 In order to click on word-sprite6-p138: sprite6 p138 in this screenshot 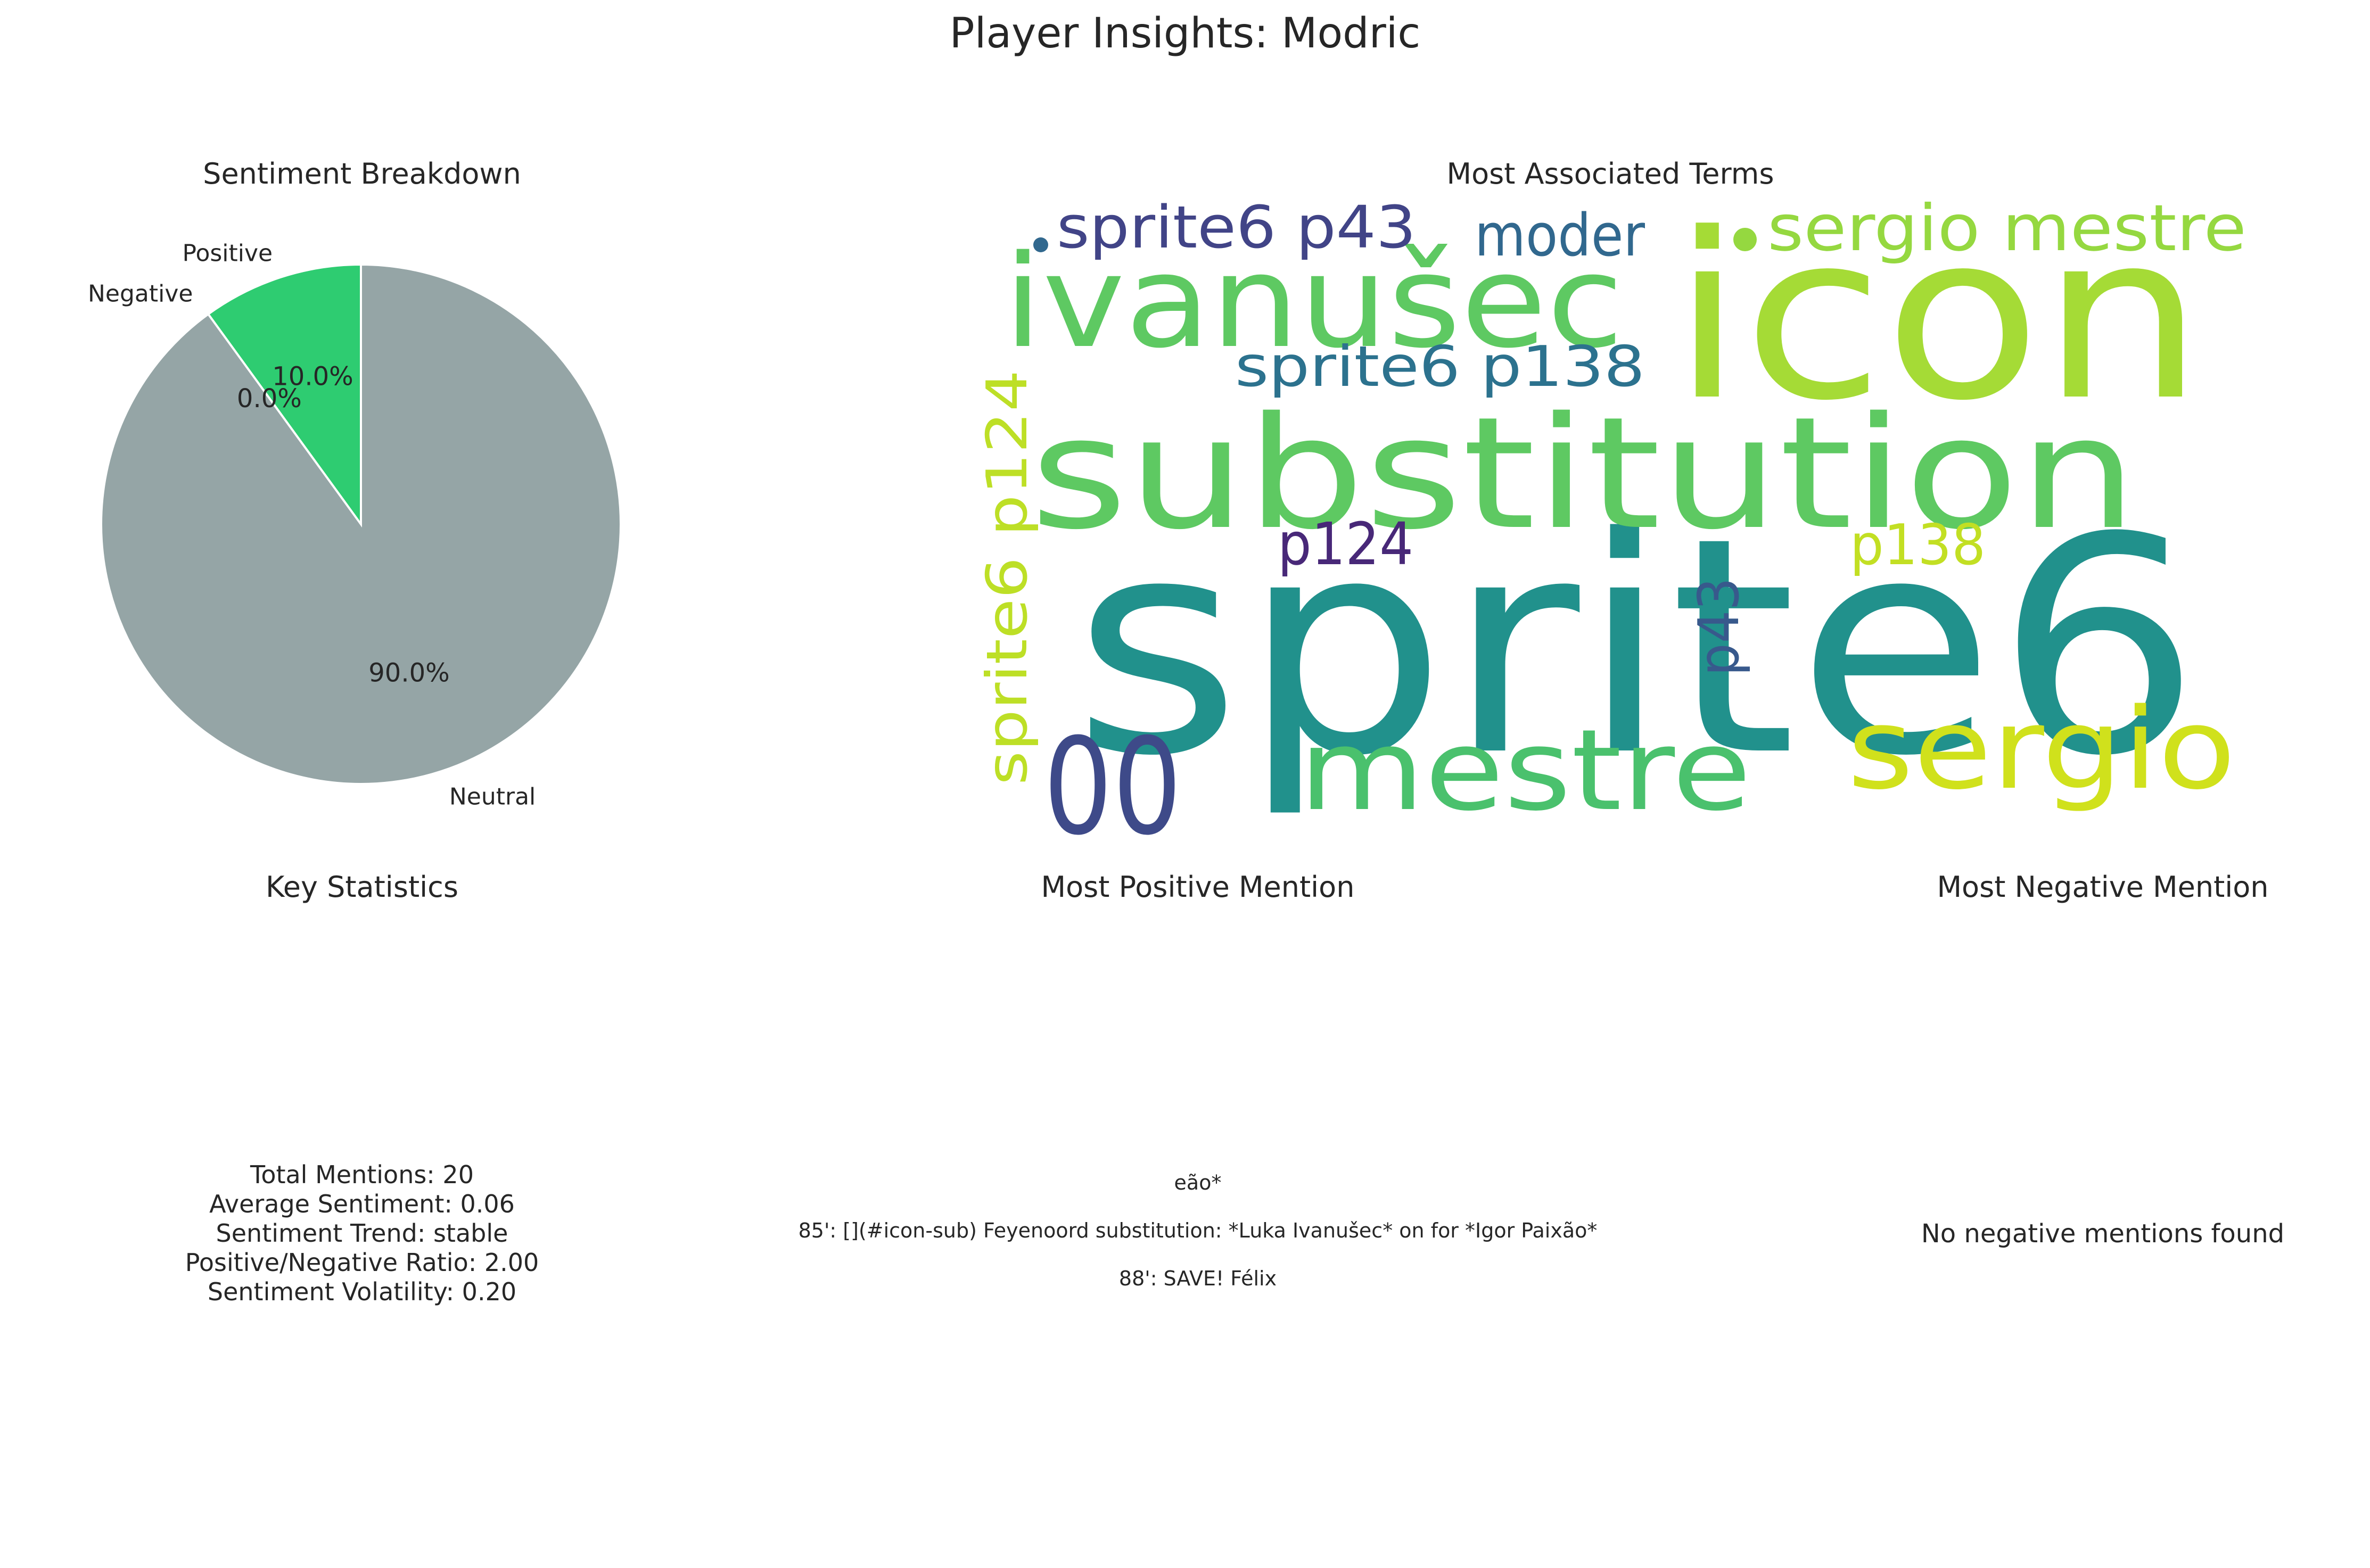, I will do `click(1440, 366)`.